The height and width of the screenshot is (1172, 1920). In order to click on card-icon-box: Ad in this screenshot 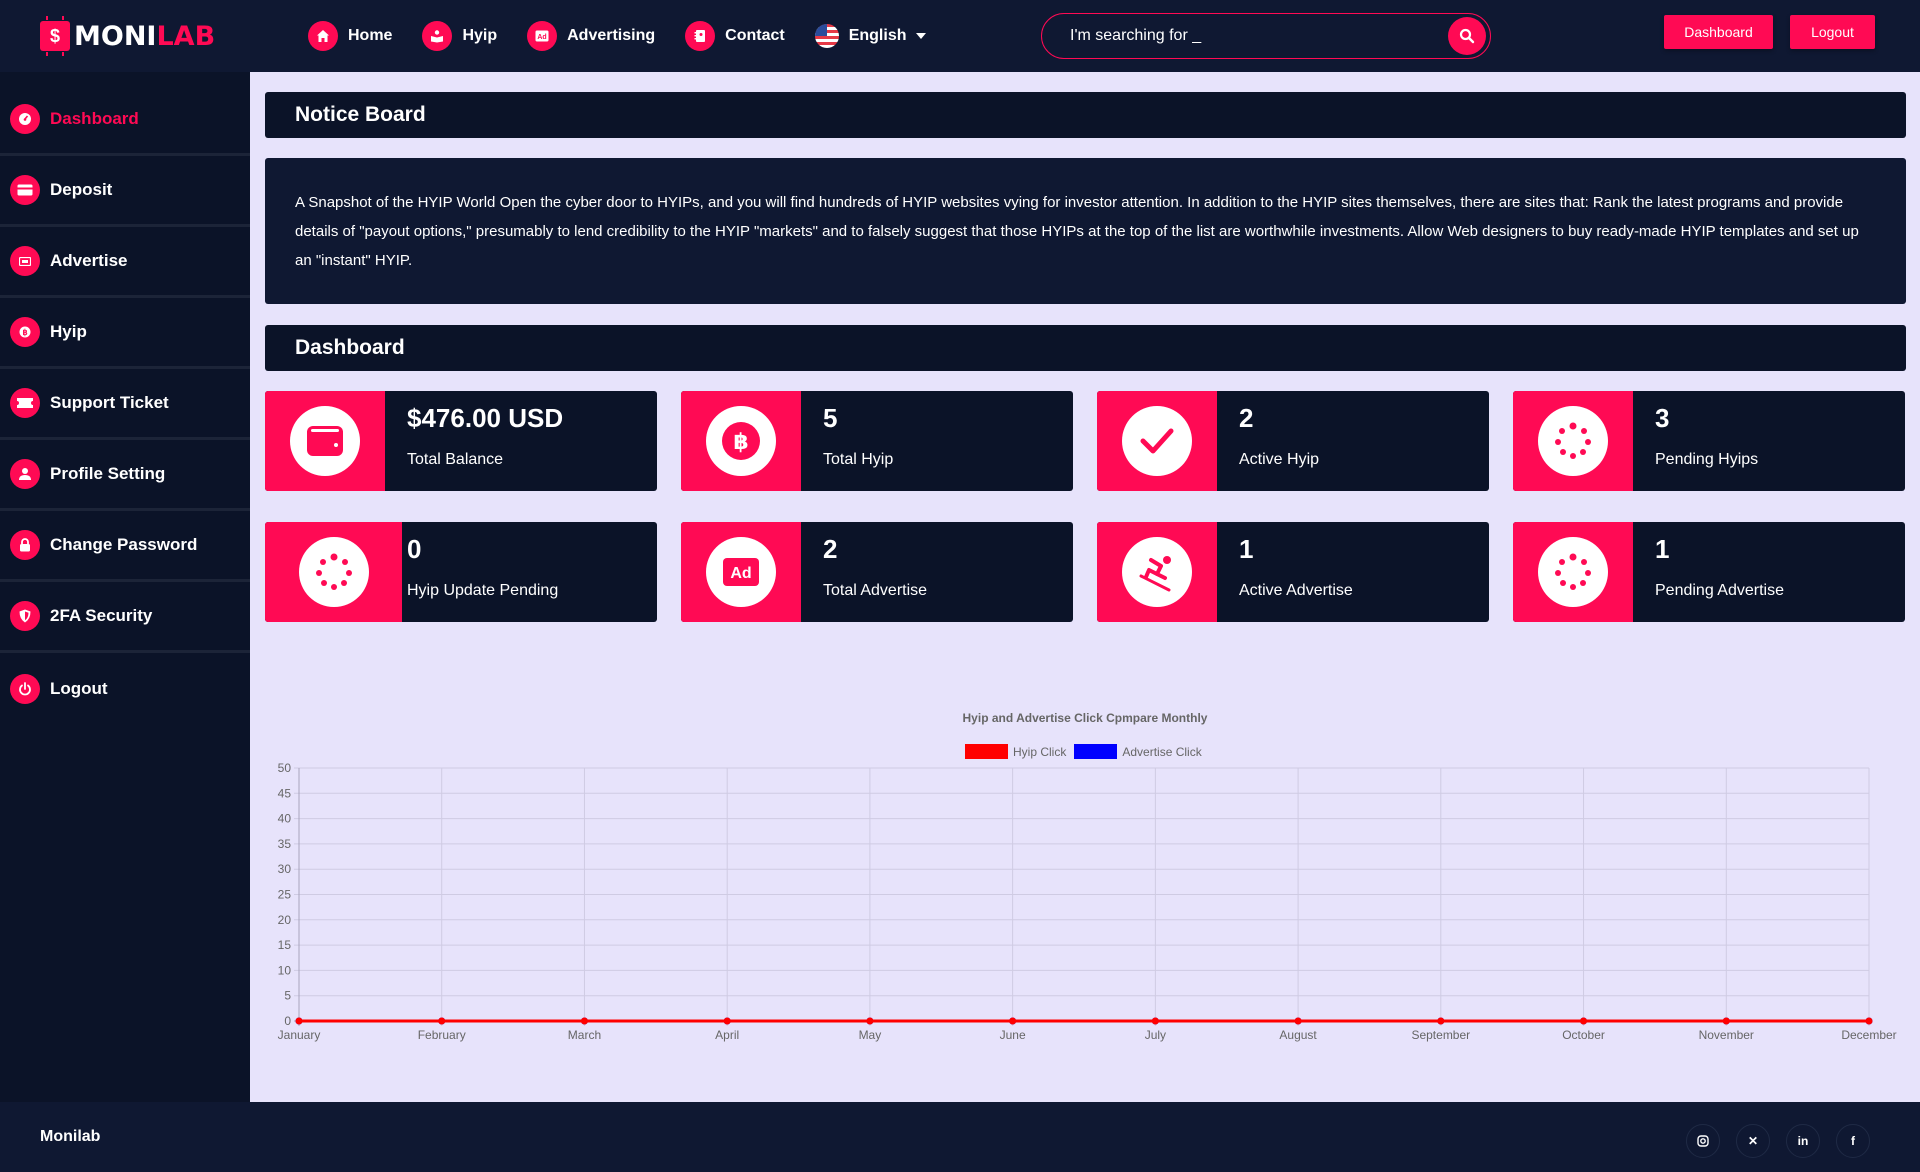, I will do `click(741, 572)`.